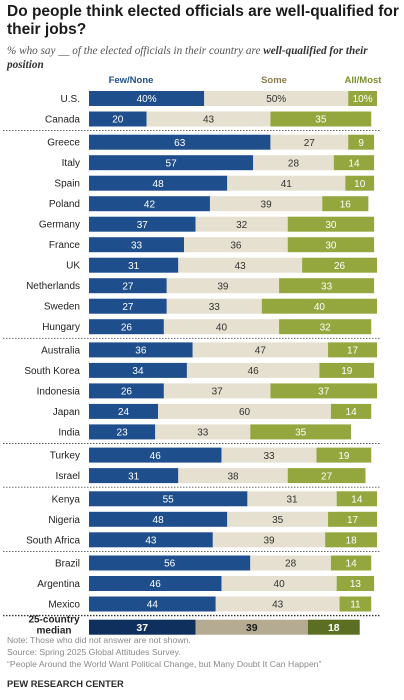 This screenshot has height=700, width=404. What do you see at coordinates (59, 391) in the screenshot?
I see `category-label-indonesia: Indonesia` at bounding box center [59, 391].